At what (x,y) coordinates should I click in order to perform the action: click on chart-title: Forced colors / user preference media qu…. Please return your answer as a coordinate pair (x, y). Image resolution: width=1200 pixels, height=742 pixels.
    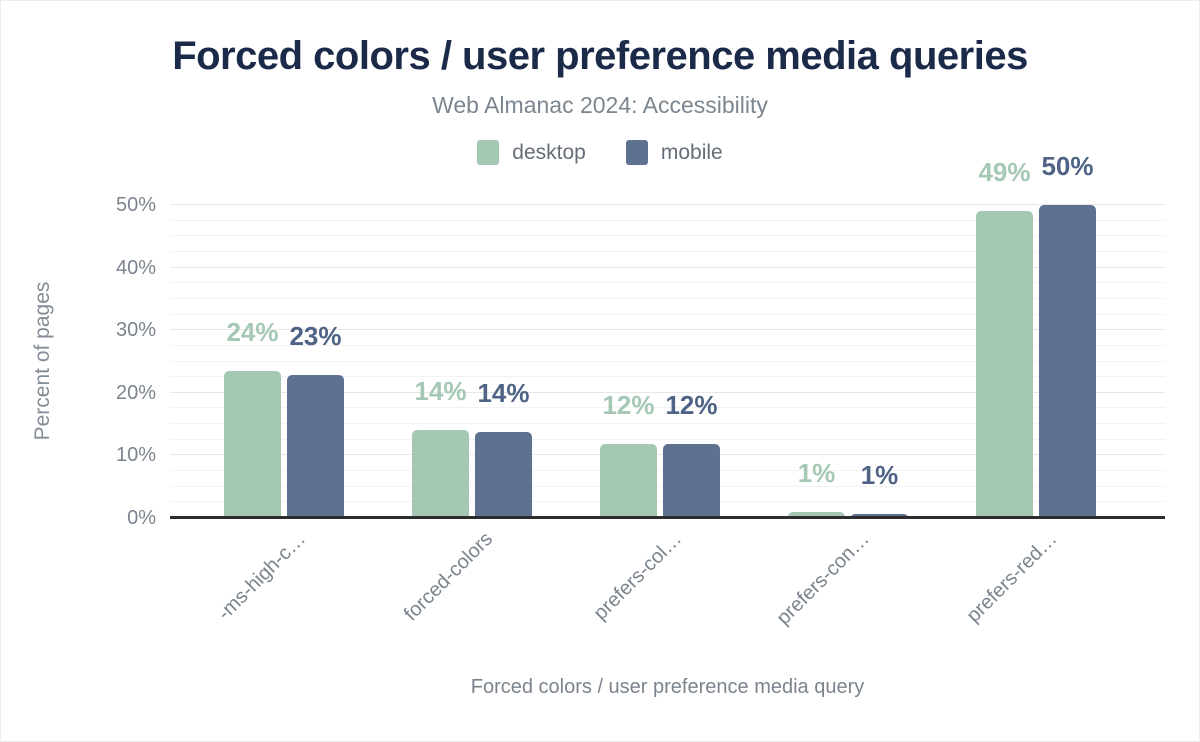
    Looking at the image, I should click on (600, 56).